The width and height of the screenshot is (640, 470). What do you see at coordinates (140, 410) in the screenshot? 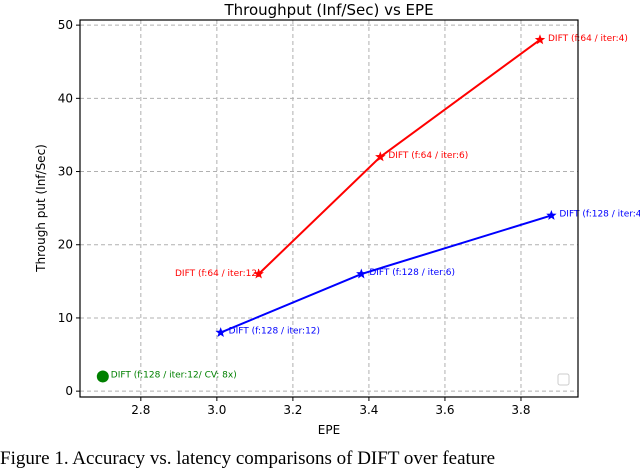
I see `x-tick-label: 2.8` at bounding box center [140, 410].